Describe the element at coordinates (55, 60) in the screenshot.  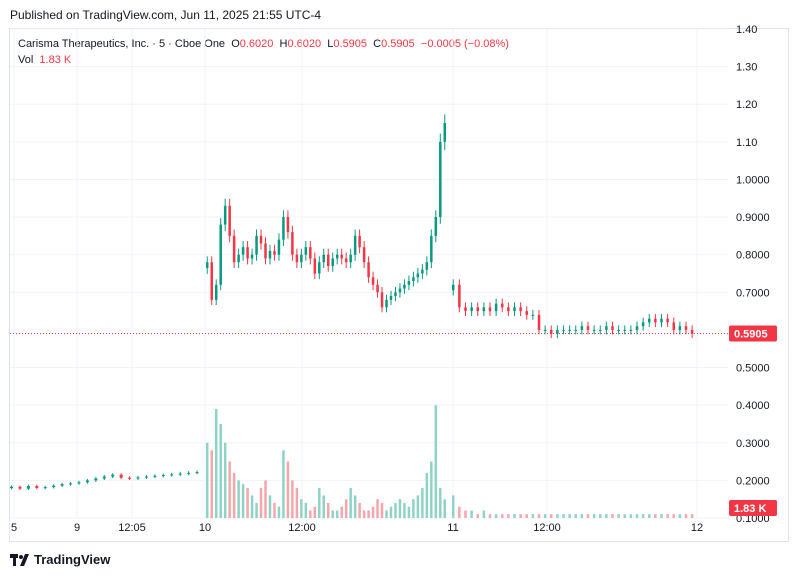
I see `volume-value: 1.83 K` at that location.